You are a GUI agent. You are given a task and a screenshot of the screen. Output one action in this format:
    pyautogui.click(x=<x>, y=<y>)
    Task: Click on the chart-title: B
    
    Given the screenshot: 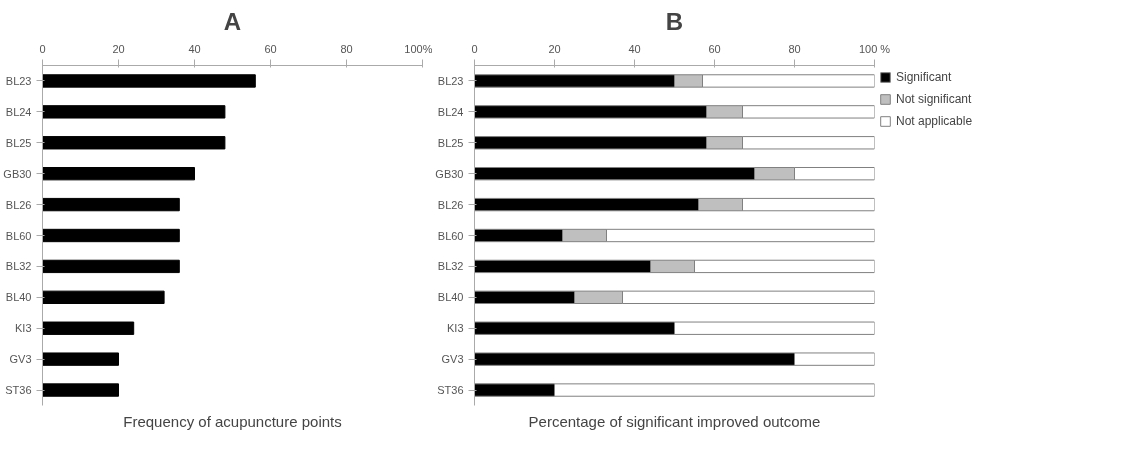 What is the action you would take?
    pyautogui.click(x=674, y=21)
    